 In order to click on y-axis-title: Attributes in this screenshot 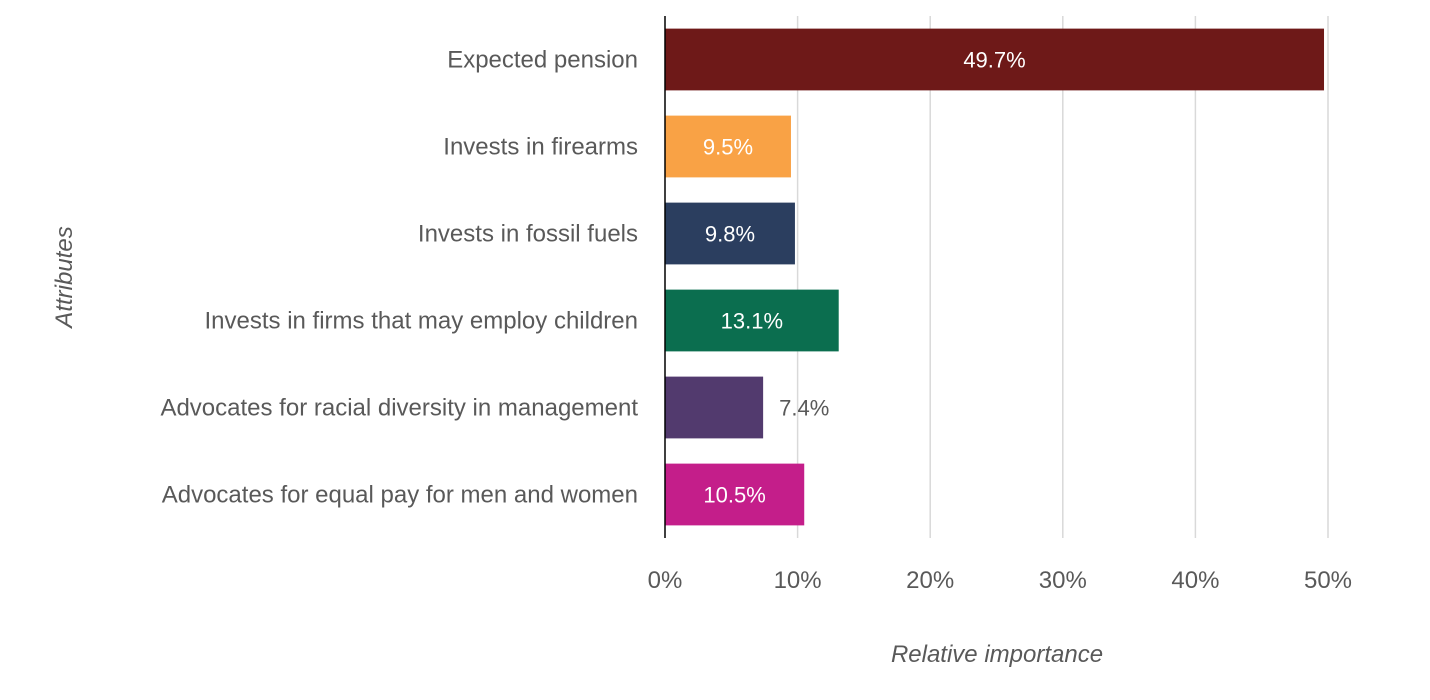, I will do `click(64, 277)`.